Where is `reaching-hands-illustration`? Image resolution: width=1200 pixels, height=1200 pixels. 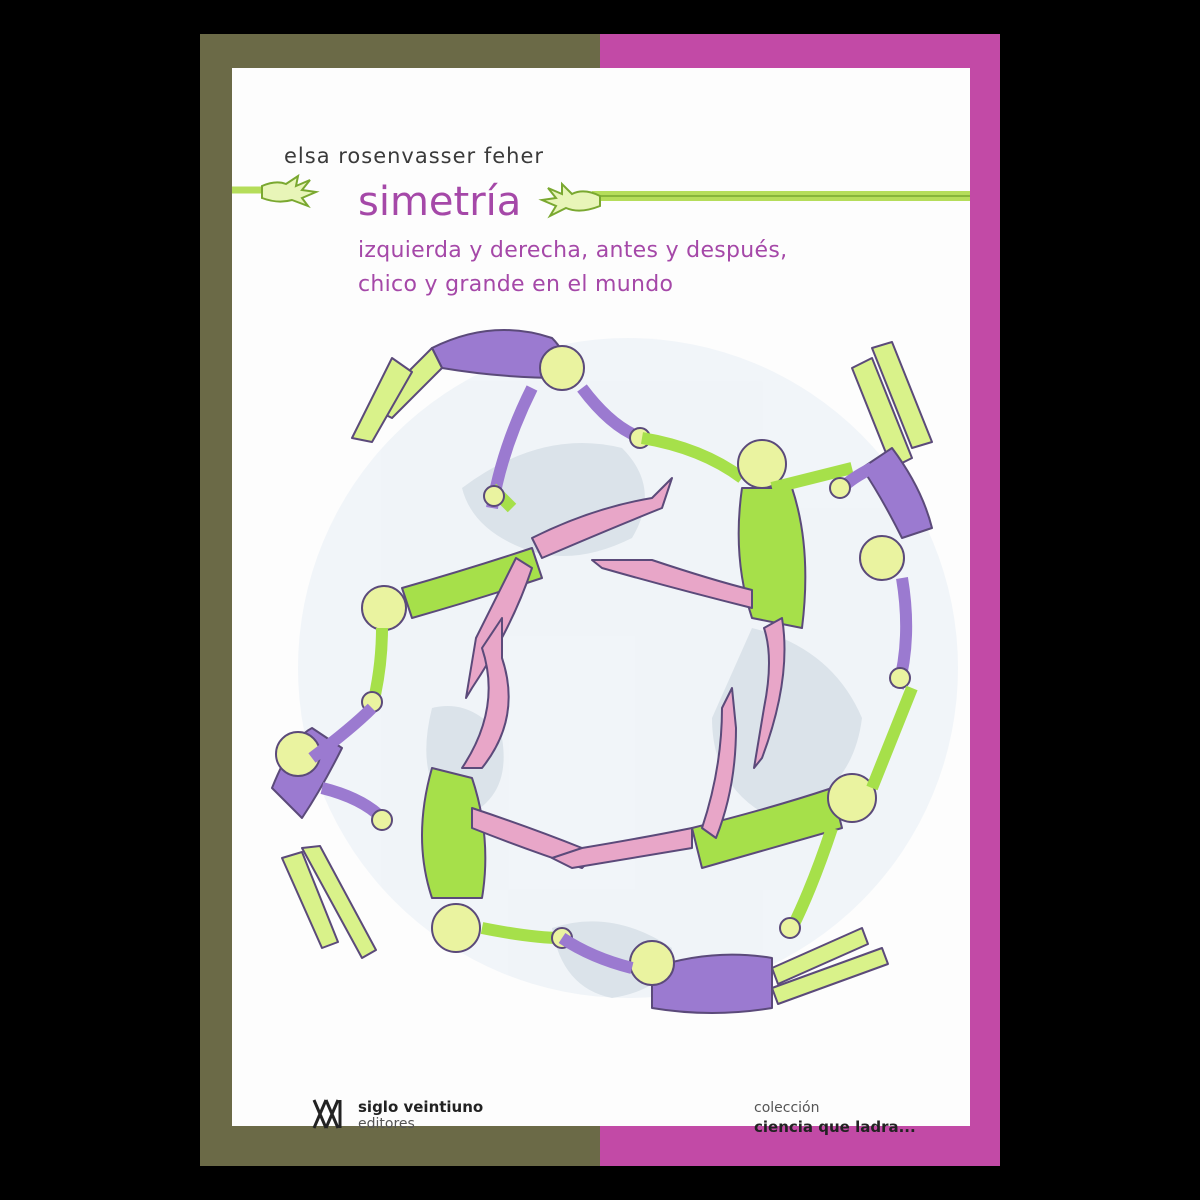
reaching-hands-illustration is located at coordinates (601, 196).